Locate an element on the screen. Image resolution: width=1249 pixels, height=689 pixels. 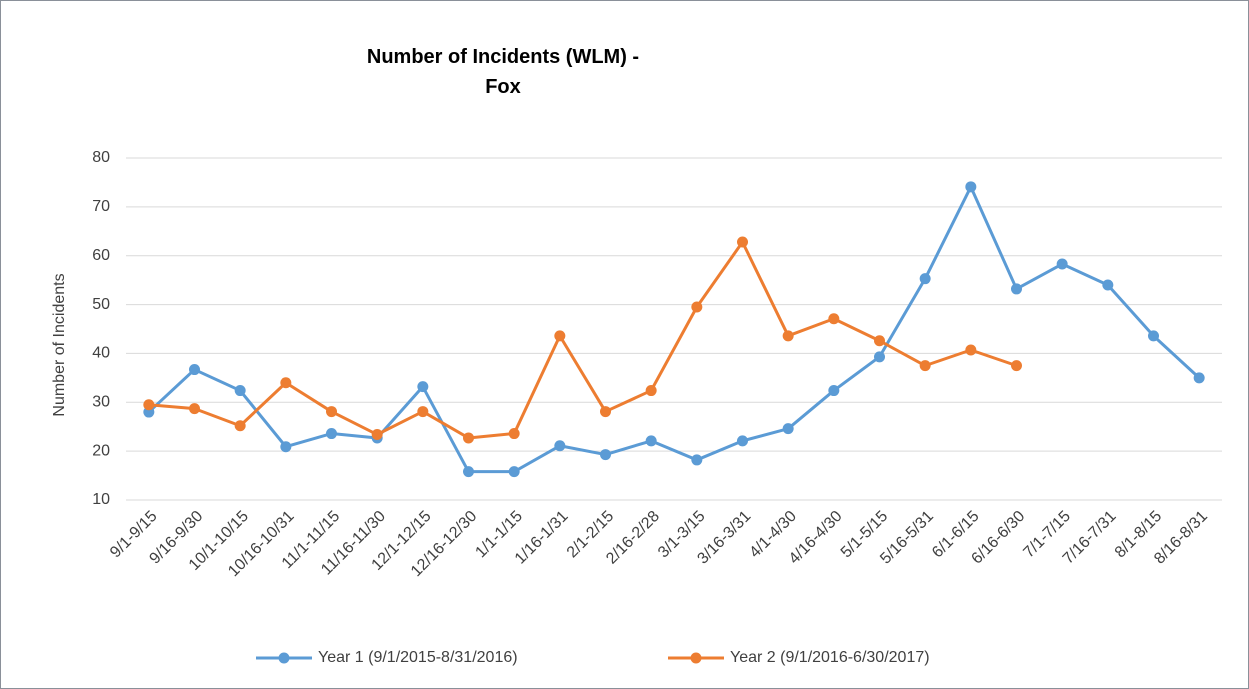
y-axis-label: Number of Incidents is located at coordinates (59, 344).